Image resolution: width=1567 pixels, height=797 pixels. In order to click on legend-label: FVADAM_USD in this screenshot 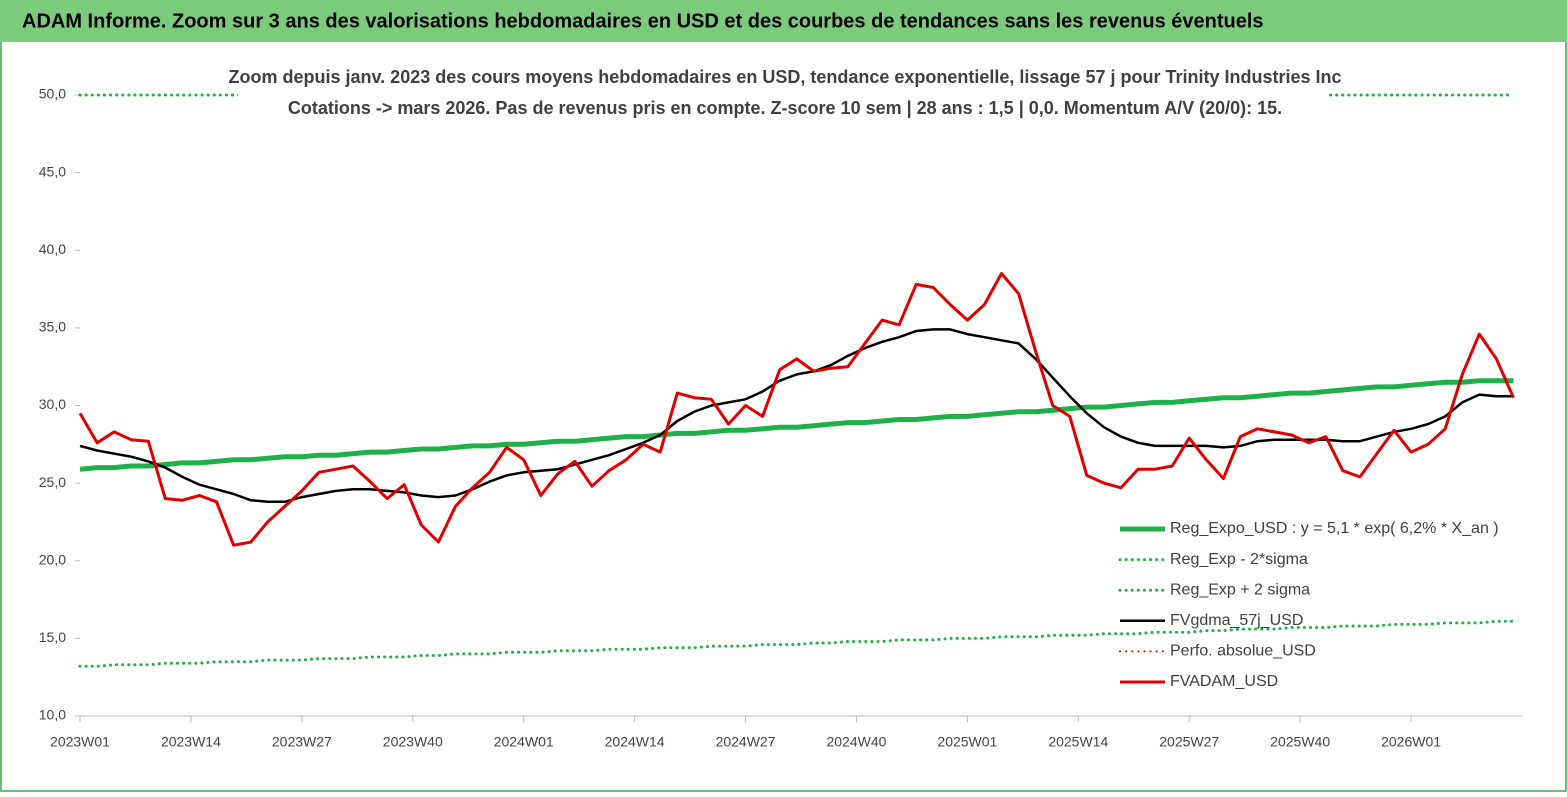, I will do `click(1224, 681)`.